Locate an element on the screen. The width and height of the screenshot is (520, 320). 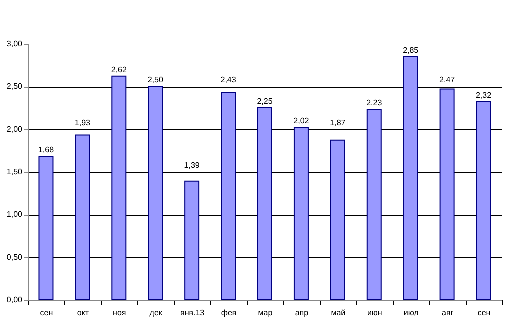
data-label: 2,50 is located at coordinates (156, 80).